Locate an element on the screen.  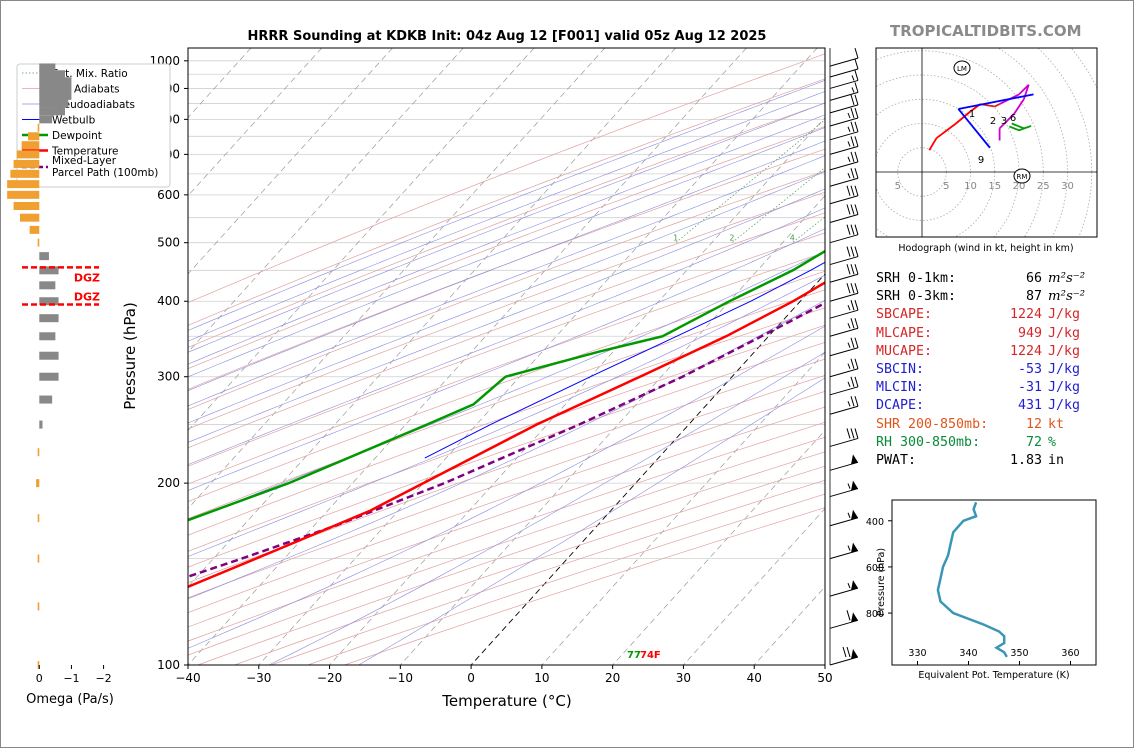
stat-label: MLCIN: is located at coordinates (900, 388).